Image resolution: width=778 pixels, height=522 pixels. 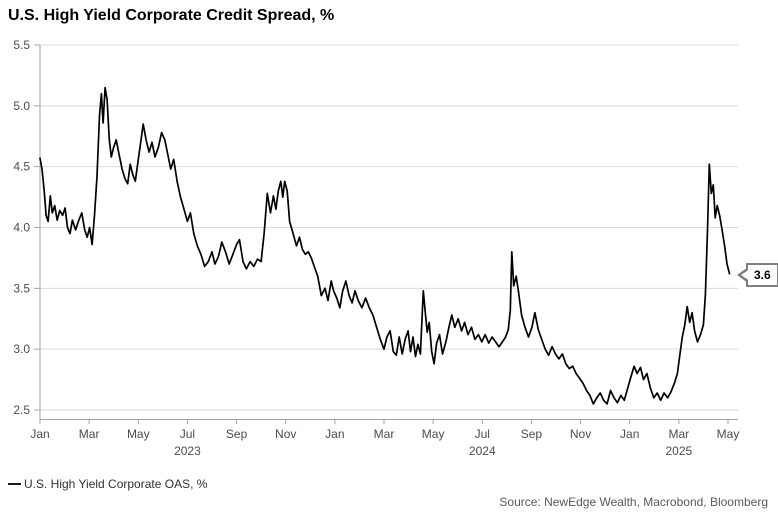 I want to click on y-tick-label: 3.0, so click(x=21, y=349).